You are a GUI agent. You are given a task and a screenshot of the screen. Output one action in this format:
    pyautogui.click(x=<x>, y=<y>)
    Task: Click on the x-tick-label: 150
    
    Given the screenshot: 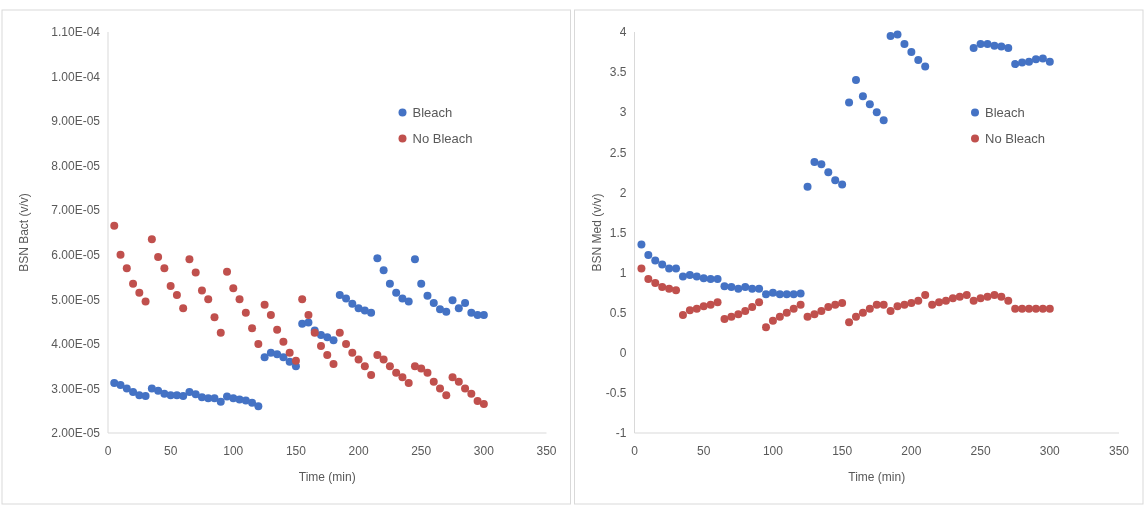 What is the action you would take?
    pyautogui.click(x=842, y=451)
    